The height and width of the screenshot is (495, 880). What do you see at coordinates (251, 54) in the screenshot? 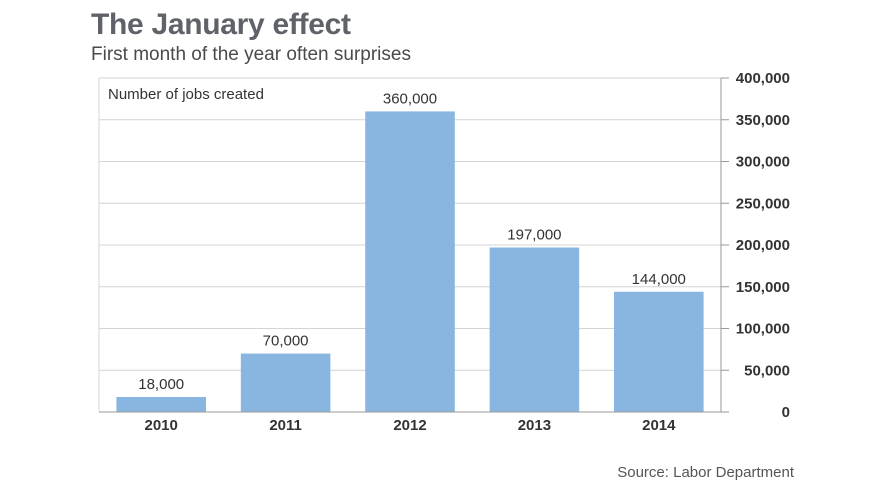
I see `chart-subtitle: First month of the year often surprises` at bounding box center [251, 54].